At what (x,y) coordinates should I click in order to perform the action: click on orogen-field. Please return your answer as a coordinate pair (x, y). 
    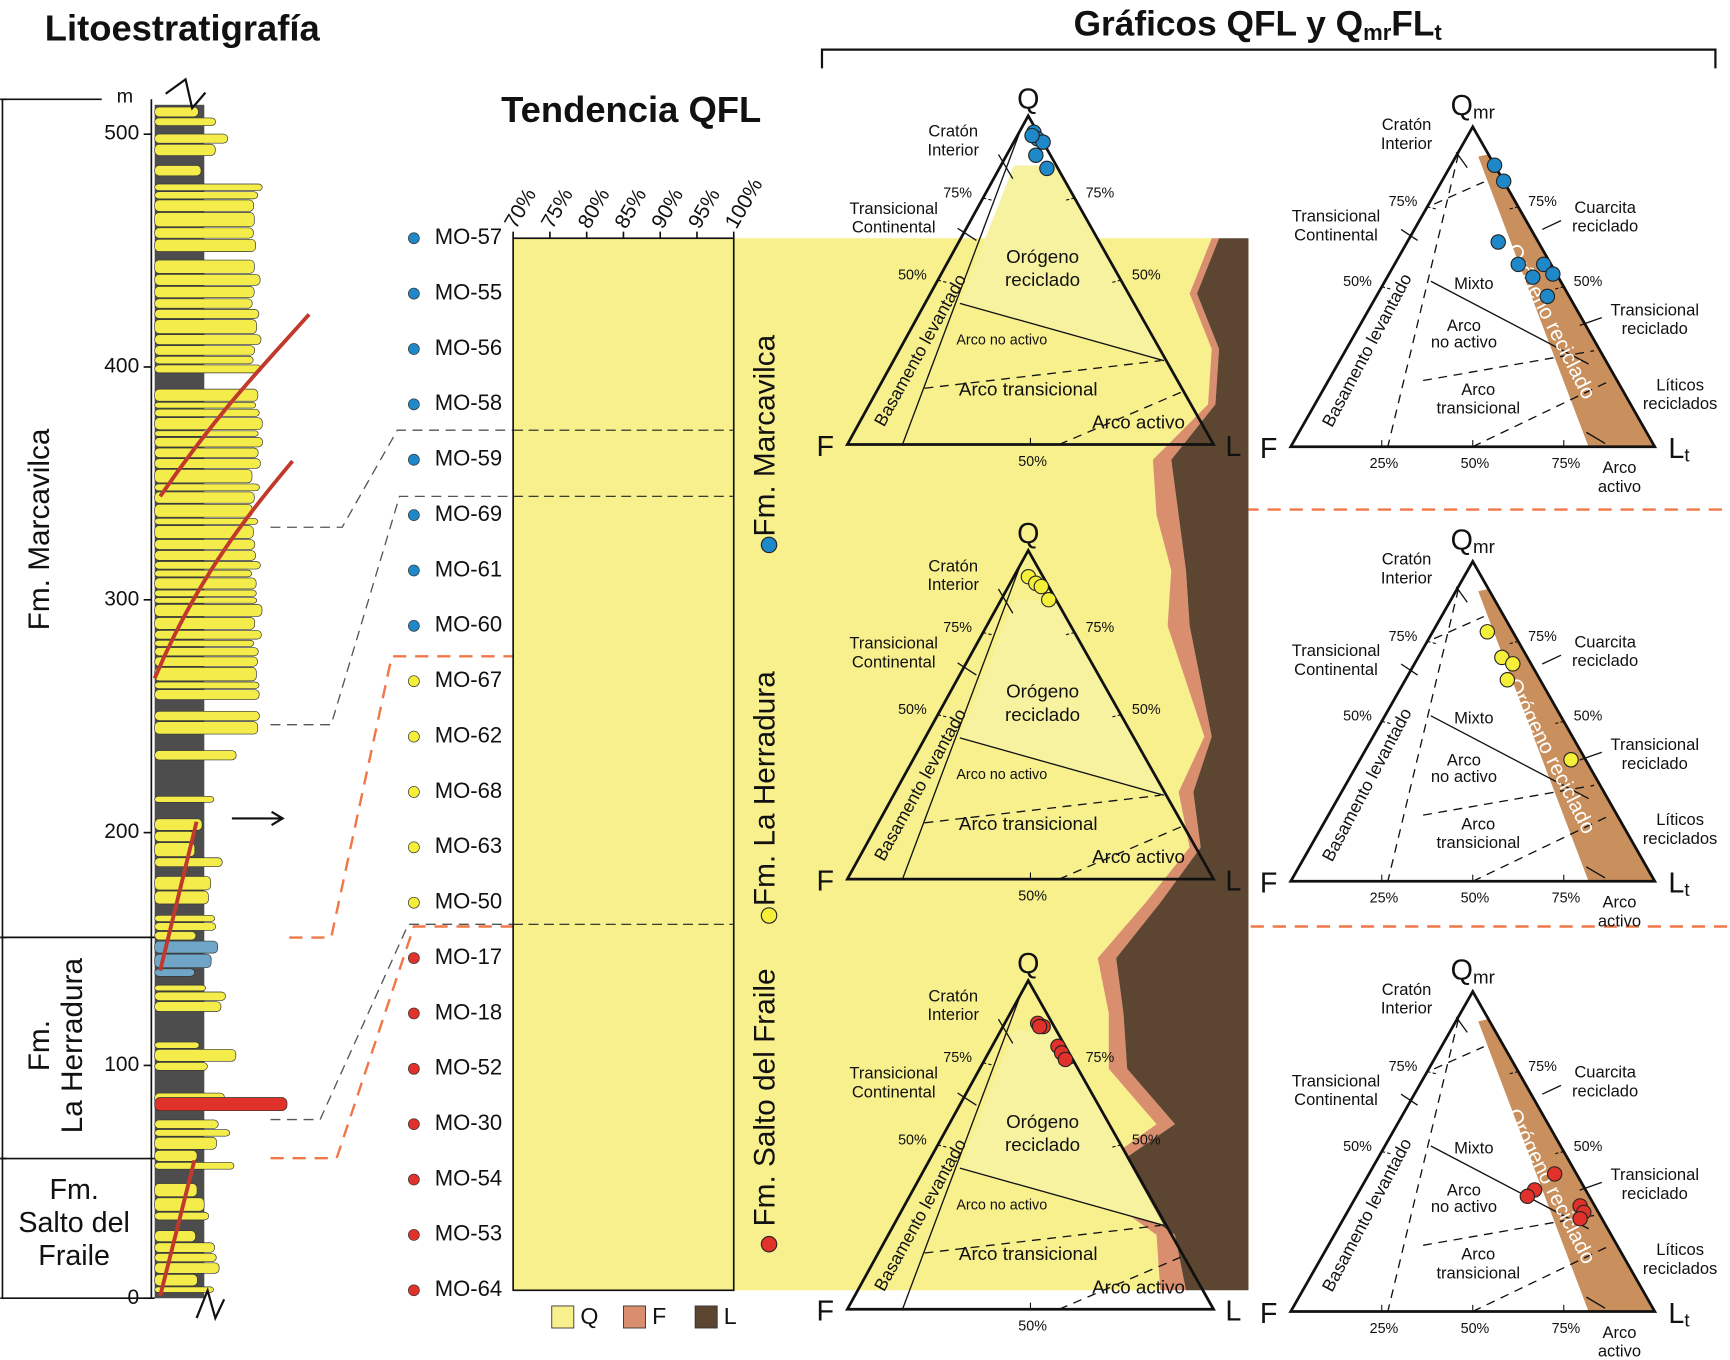
    Looking at the image, I should click on (1061, 698).